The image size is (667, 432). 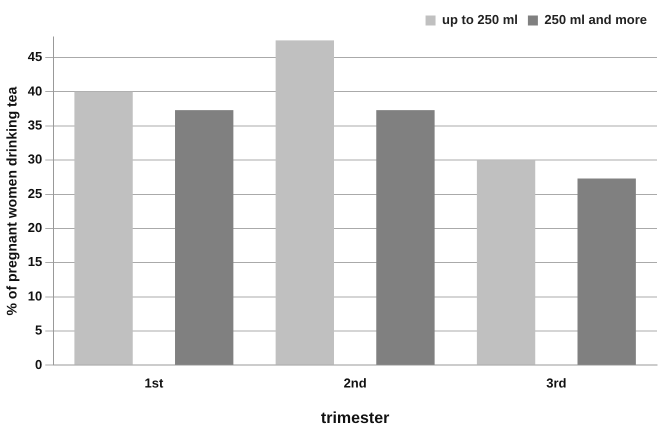 What do you see at coordinates (35, 56) in the screenshot?
I see `y-tick-label: 45` at bounding box center [35, 56].